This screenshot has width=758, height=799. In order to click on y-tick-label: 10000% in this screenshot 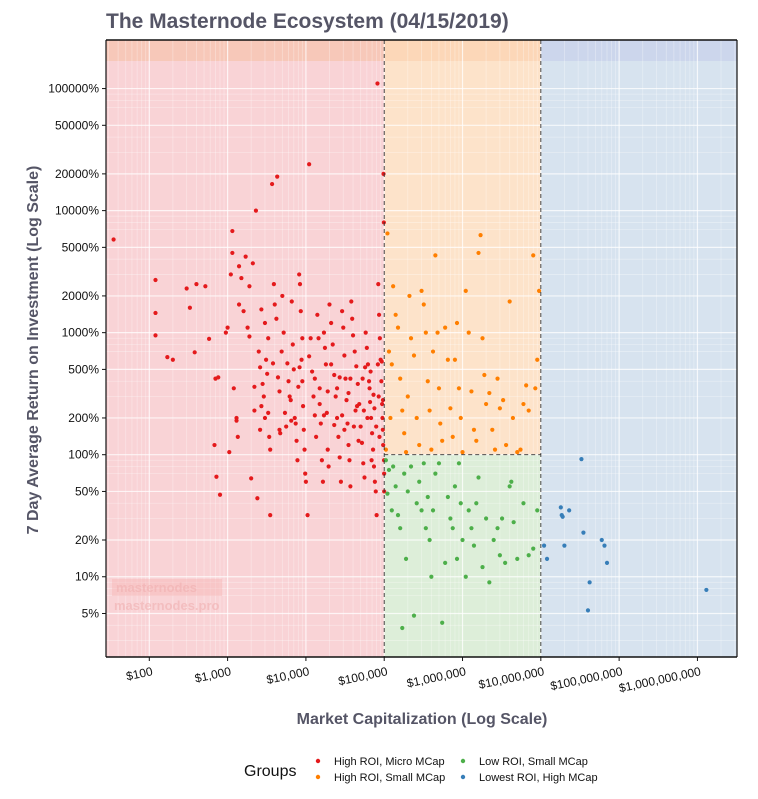, I will do `click(77, 211)`.